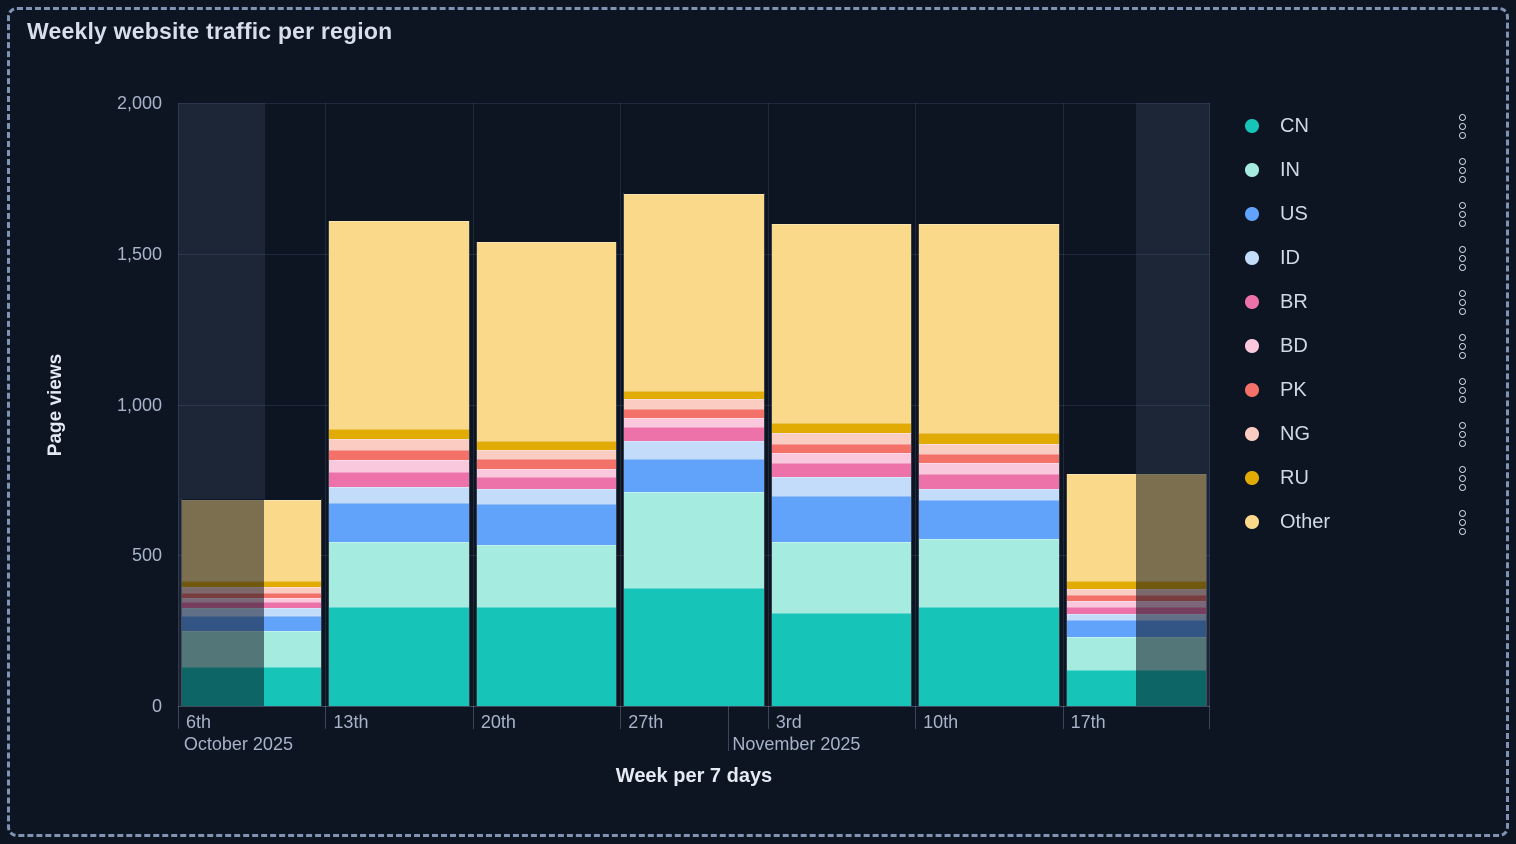  Describe the element at coordinates (1293, 389) in the screenshot. I see `legend-item-label: PK` at that location.